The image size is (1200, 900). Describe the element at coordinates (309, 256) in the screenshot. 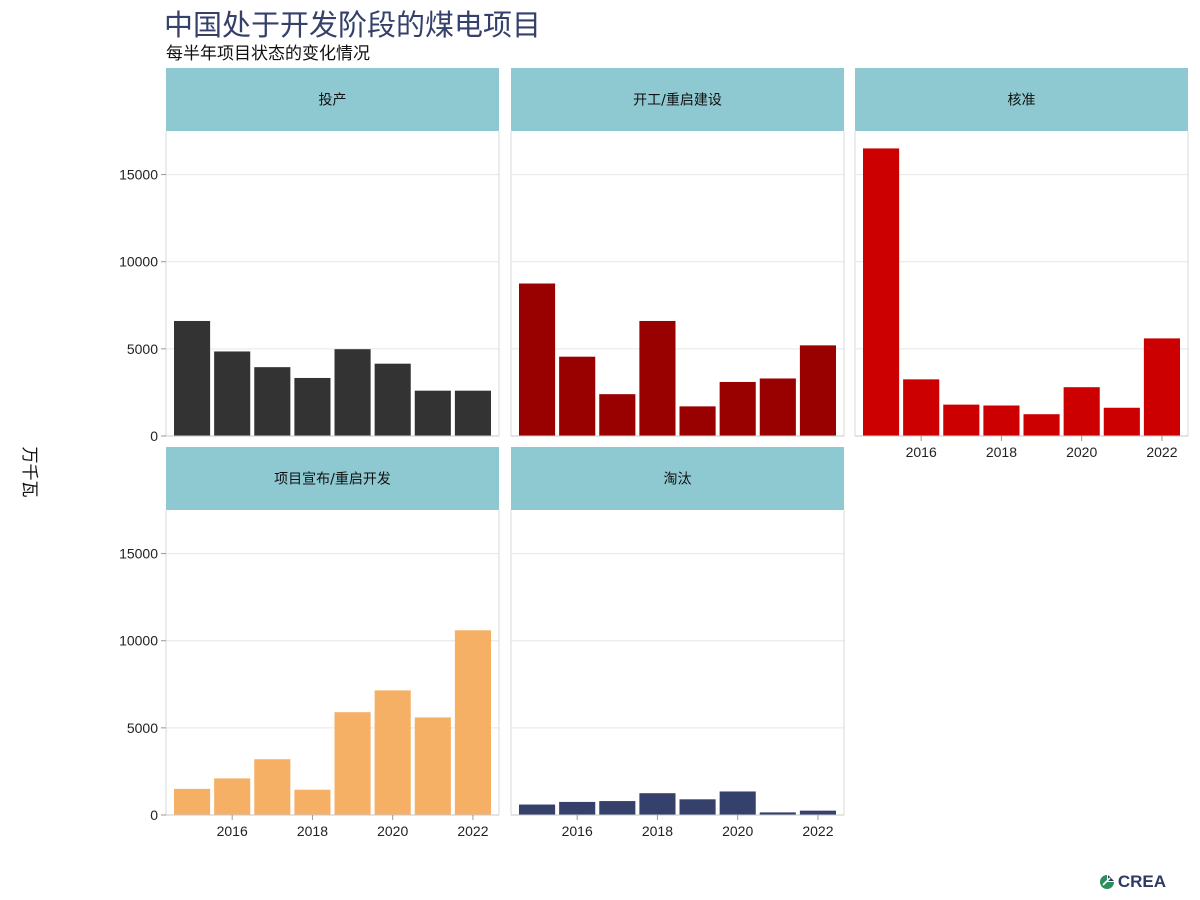

I see `panel-1: 投产 0 5000 10000 15000` at that location.